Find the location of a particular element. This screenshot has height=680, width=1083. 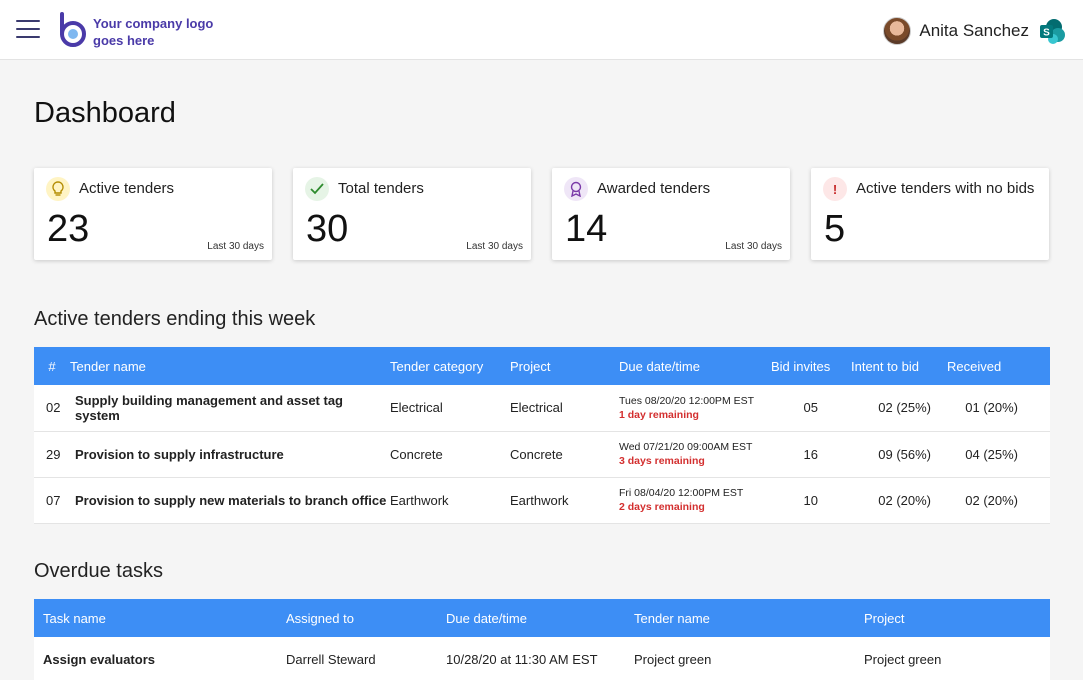

cell-num: 07 is located at coordinates (53, 500).